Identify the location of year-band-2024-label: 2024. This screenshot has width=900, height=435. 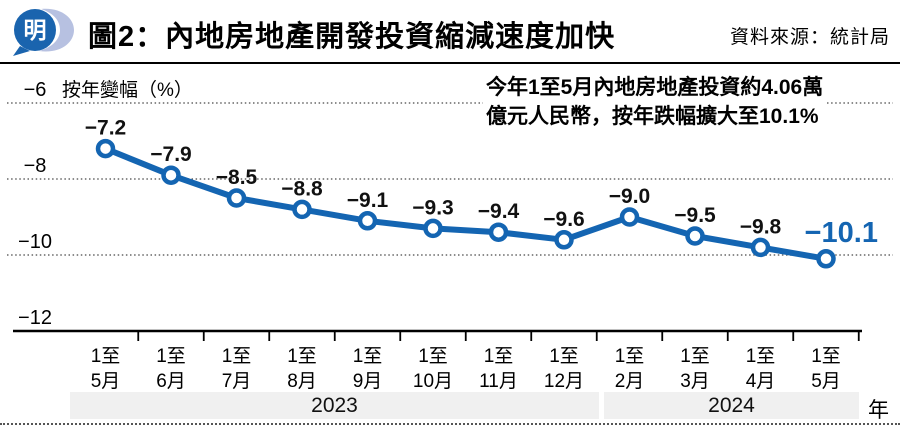
(731, 405).